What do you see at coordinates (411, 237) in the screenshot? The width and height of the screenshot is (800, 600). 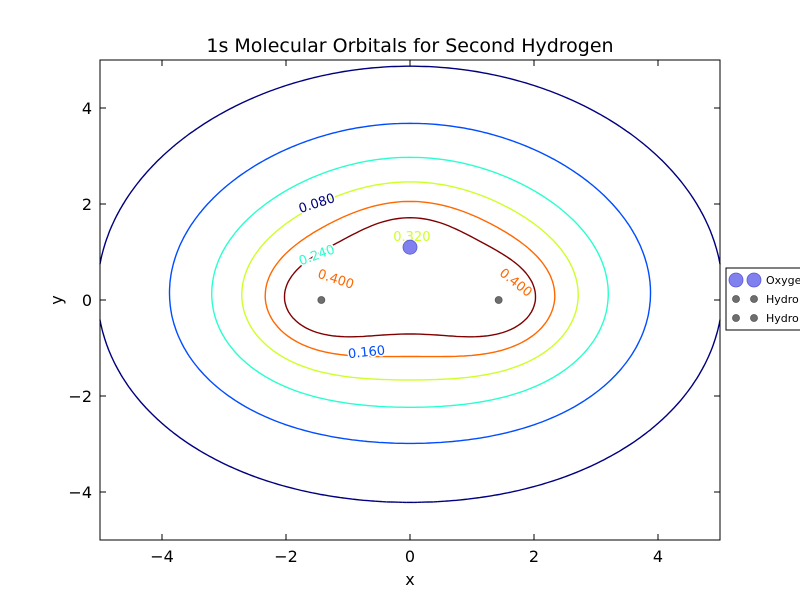 I see `contour-label-4: 0.320` at bounding box center [411, 237].